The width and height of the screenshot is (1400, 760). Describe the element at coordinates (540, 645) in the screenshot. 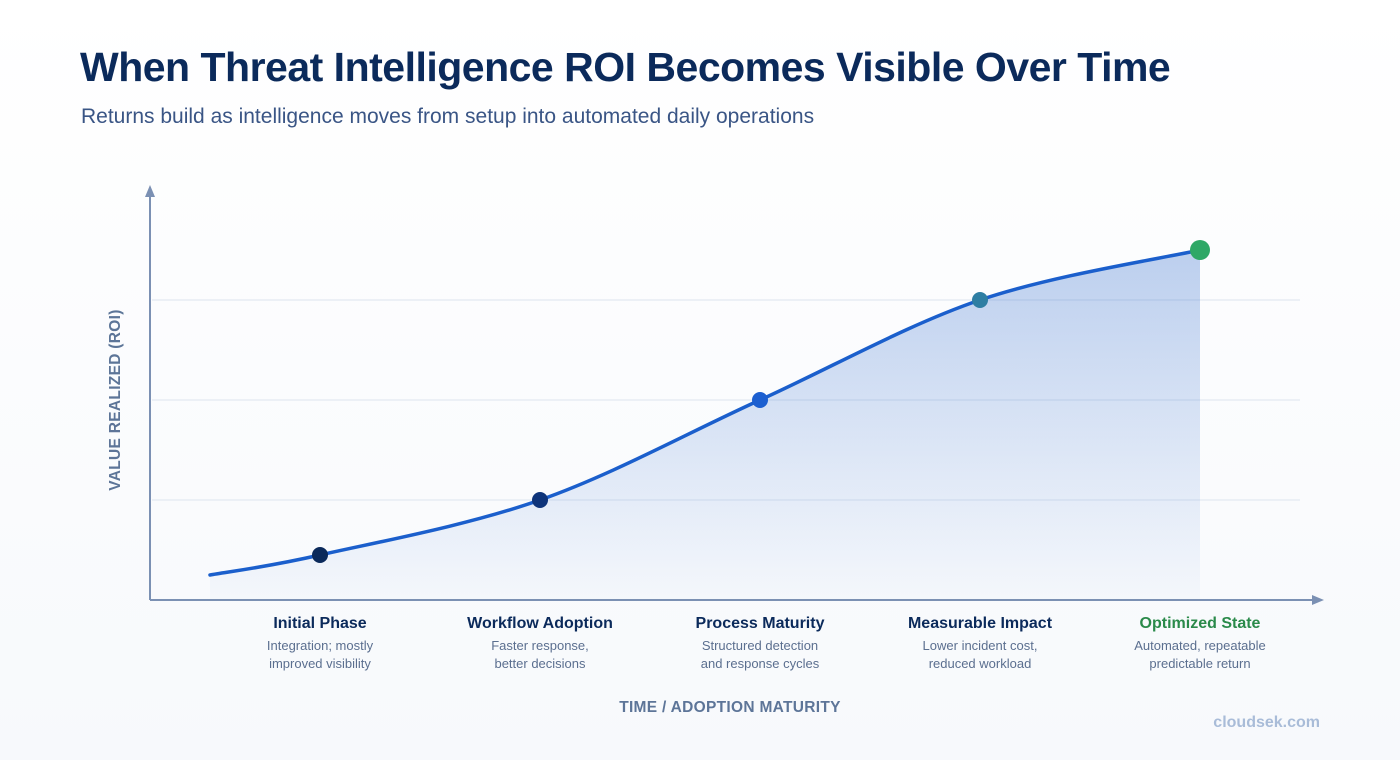

I see `category-description: Faster response,` at that location.